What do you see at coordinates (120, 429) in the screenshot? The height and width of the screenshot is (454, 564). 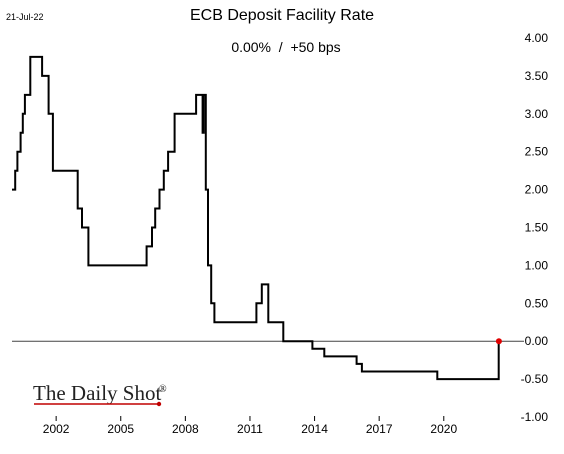 I see `x-tick-label: 2005` at bounding box center [120, 429].